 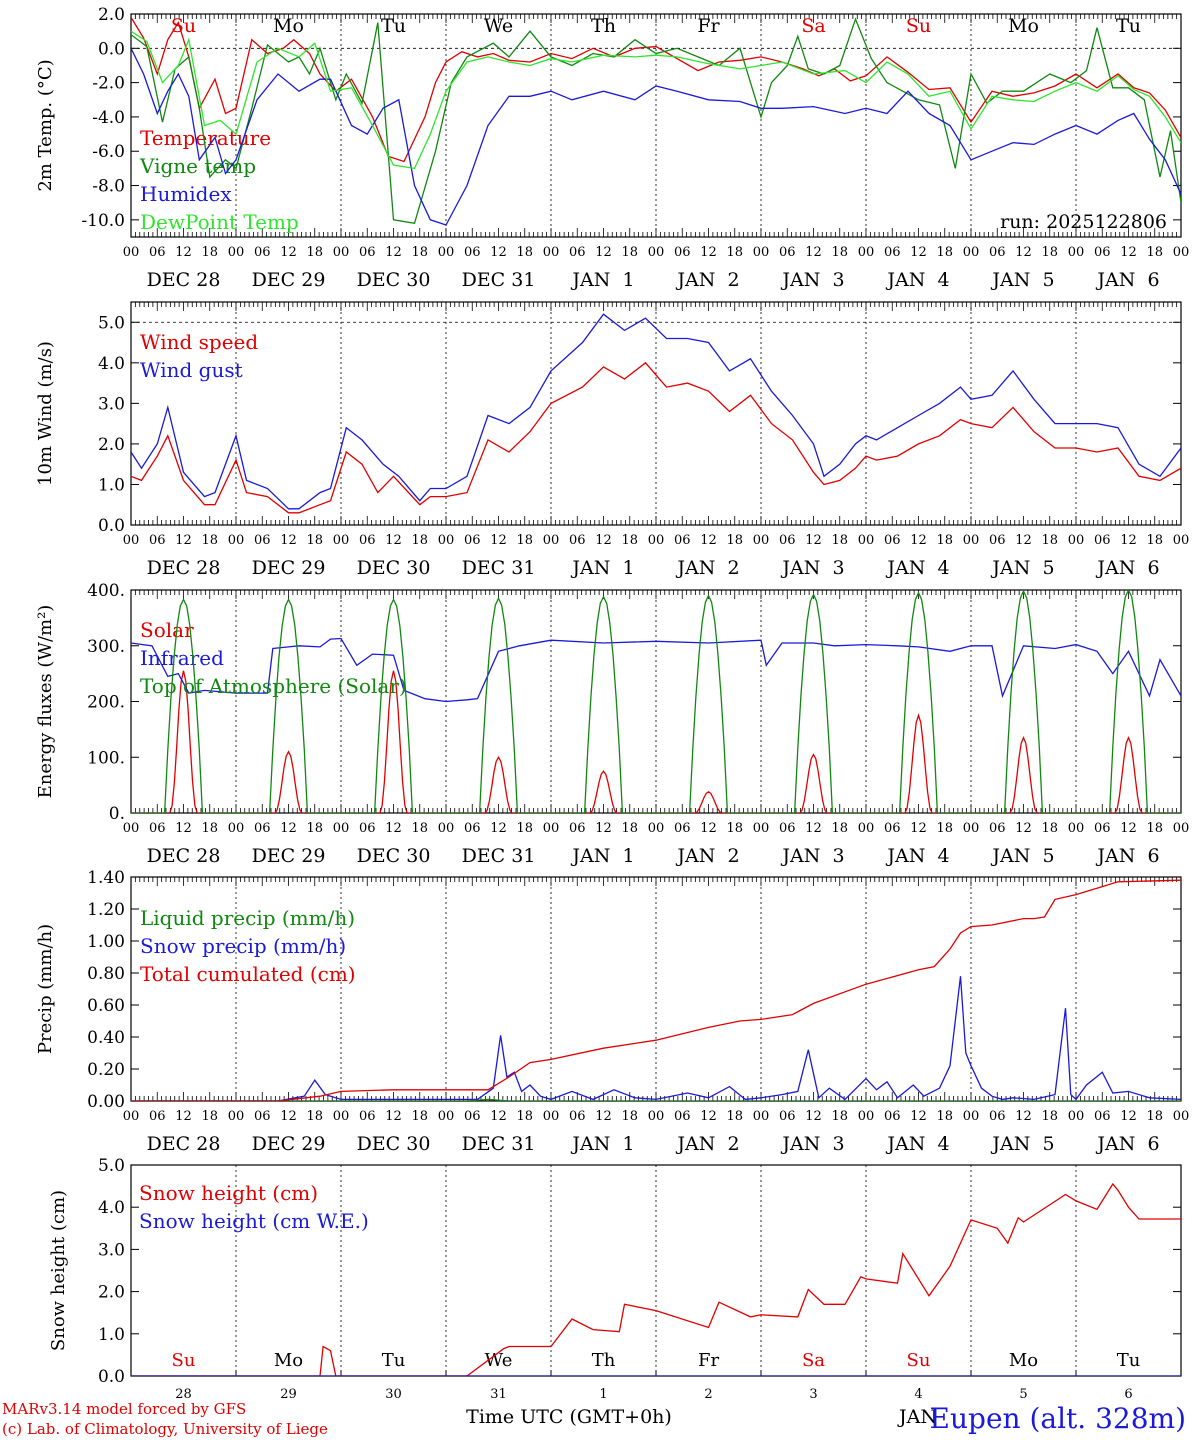 What do you see at coordinates (707, 568) in the screenshot?
I see `date-label: JAN 2` at bounding box center [707, 568].